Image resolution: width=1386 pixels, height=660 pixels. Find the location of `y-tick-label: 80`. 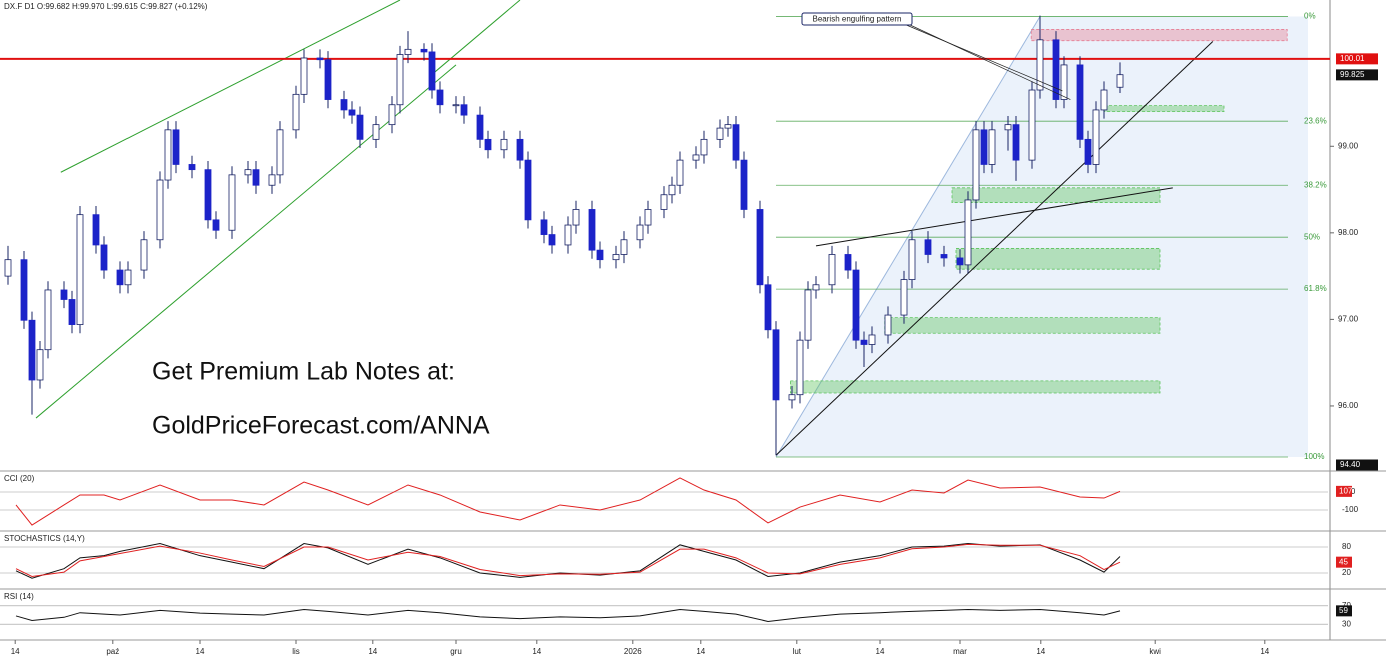

y-tick-label: 80 is located at coordinates (1346, 546).